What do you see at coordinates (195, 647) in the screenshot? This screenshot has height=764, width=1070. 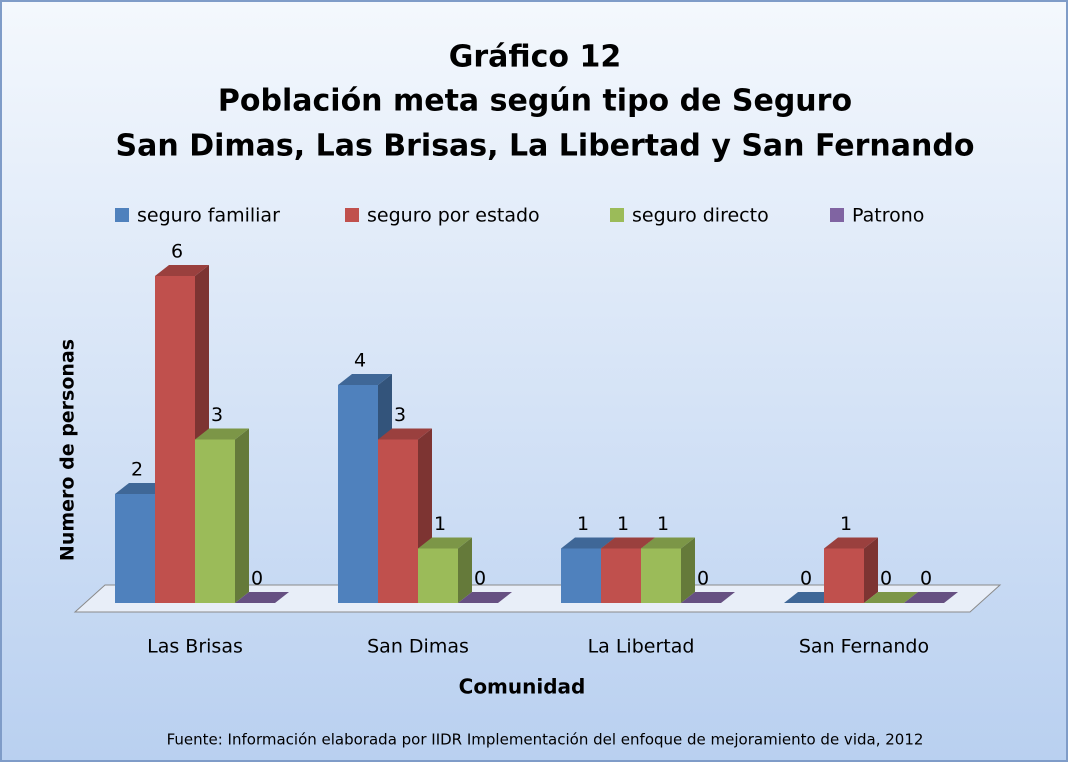 I see `x-tick-label: Las Brisas` at bounding box center [195, 647].